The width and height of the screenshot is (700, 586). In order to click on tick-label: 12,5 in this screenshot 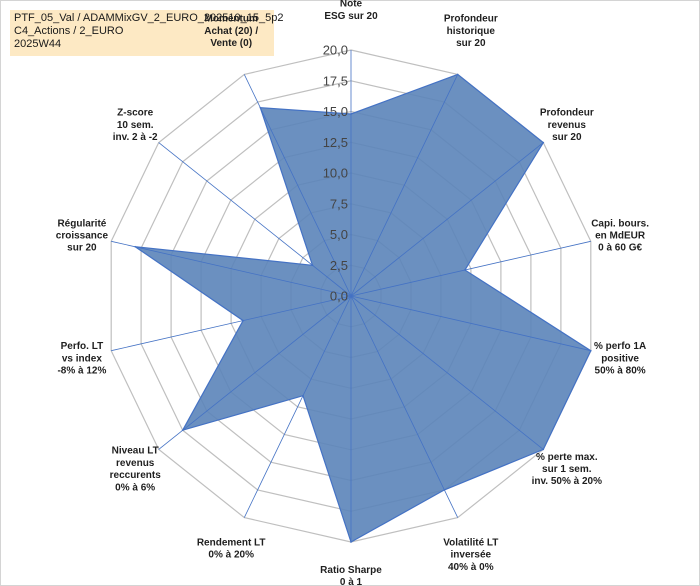, I will do `click(335, 142)`.